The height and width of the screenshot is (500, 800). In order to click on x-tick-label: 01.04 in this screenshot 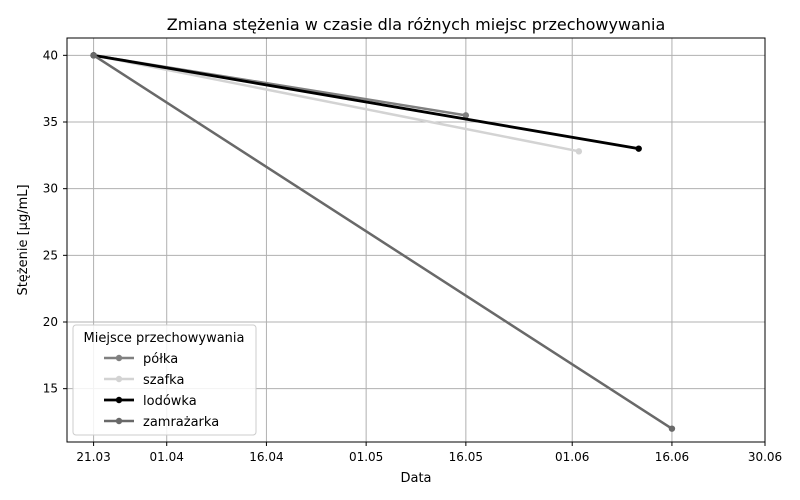, I will do `click(167, 457)`.